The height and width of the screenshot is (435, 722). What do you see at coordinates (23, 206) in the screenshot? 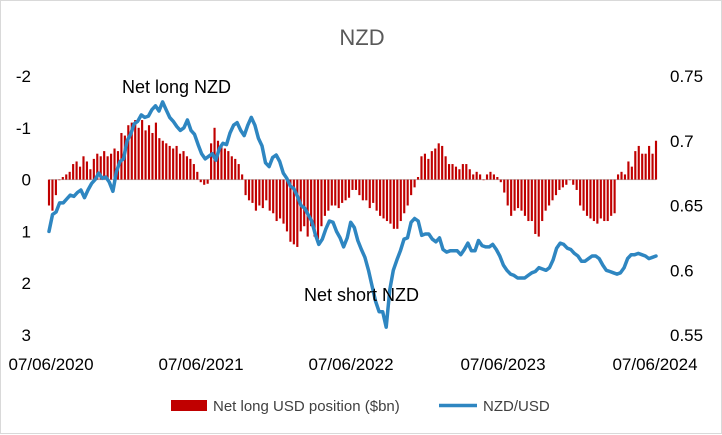
I see `left-axis: -2 -1 0 1 2 3` at bounding box center [23, 206].